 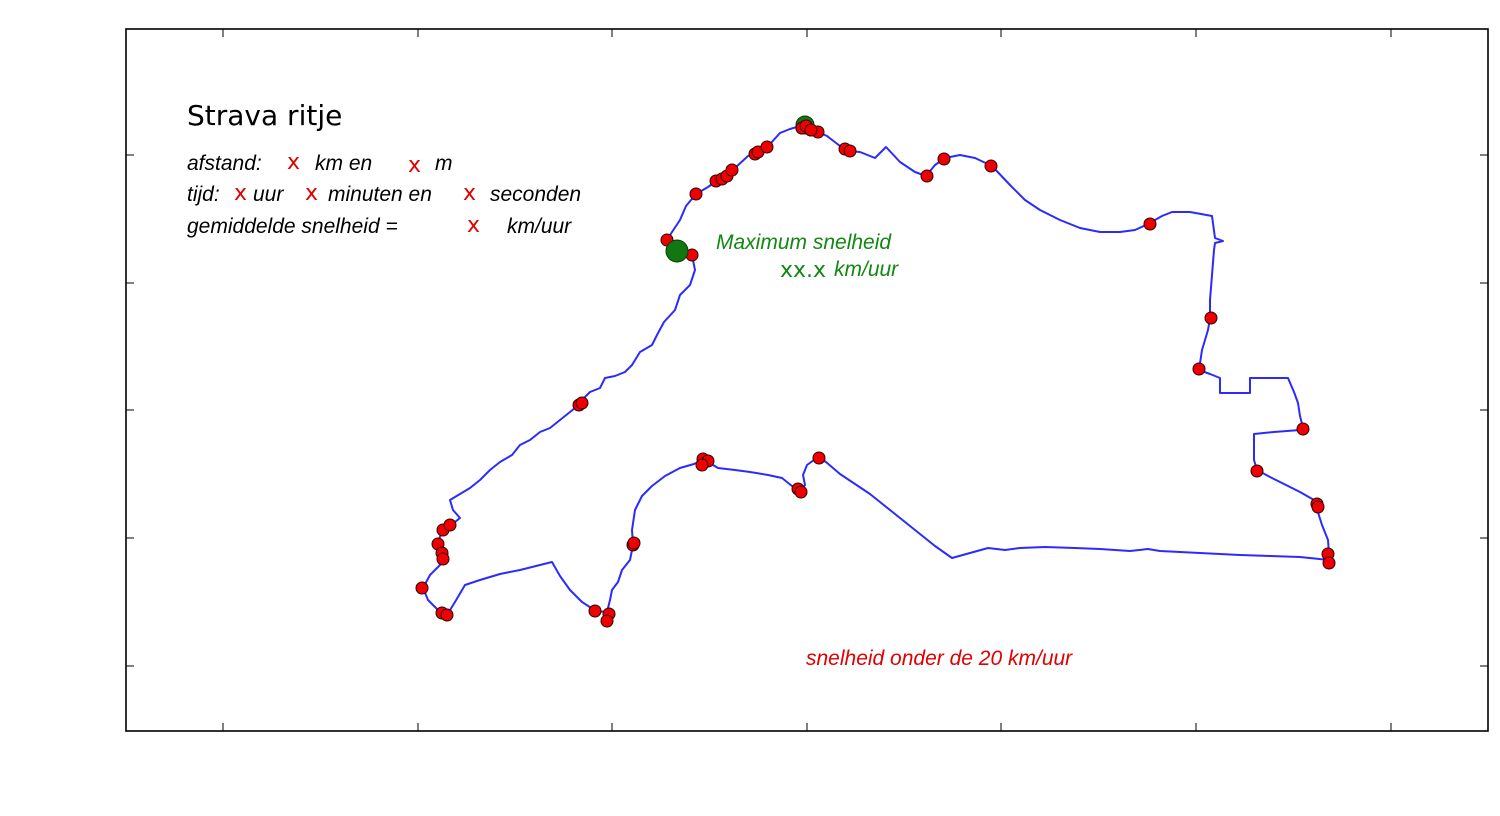 I want to click on info-text: km en, so click(x=343, y=163).